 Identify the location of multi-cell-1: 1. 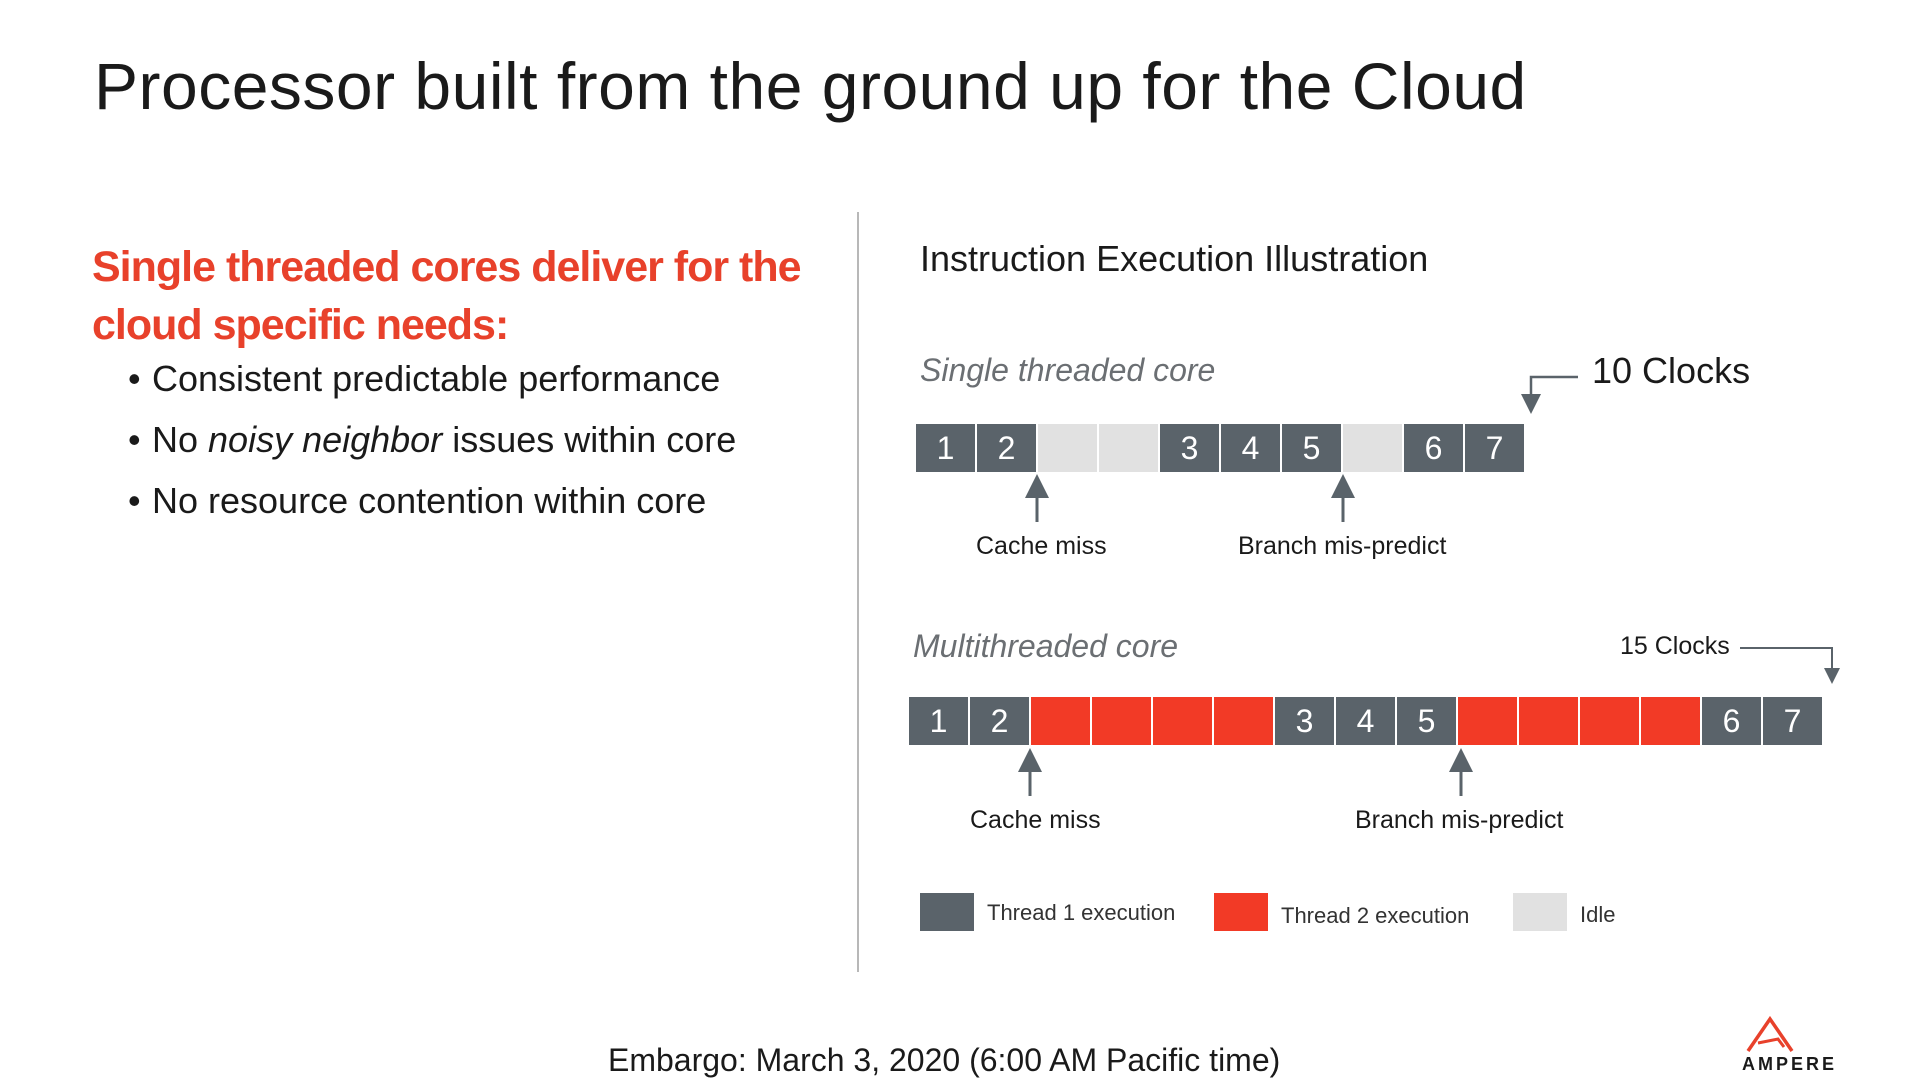
(938, 721).